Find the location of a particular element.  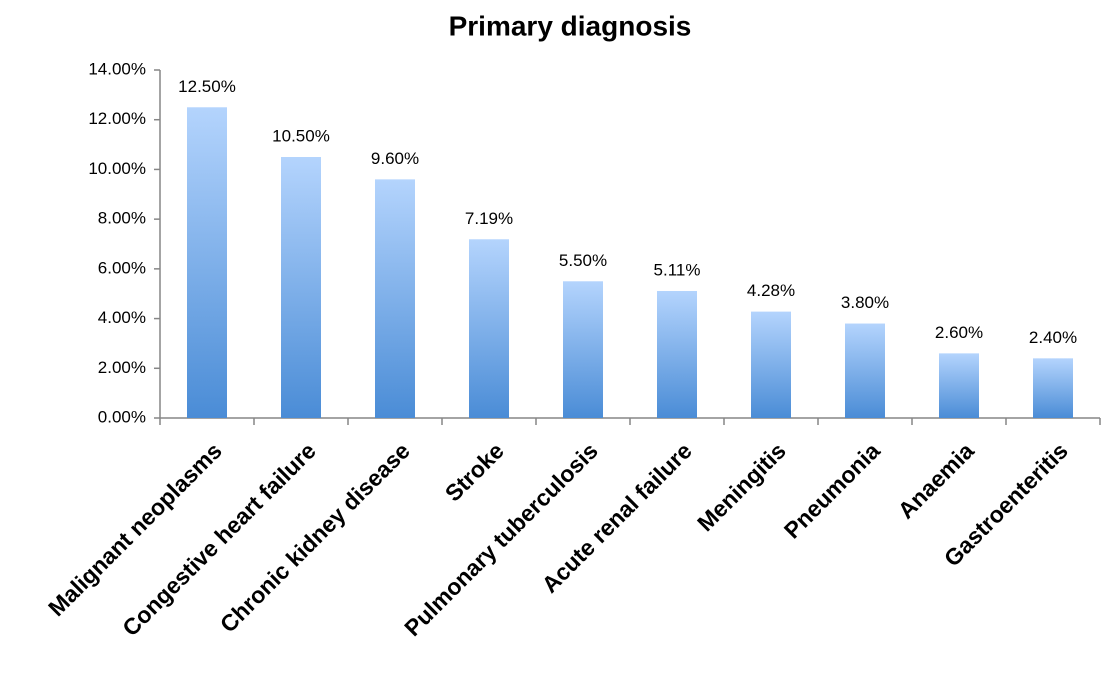

x-tick-label: Malignant neoplasms is located at coordinates (135, 529).